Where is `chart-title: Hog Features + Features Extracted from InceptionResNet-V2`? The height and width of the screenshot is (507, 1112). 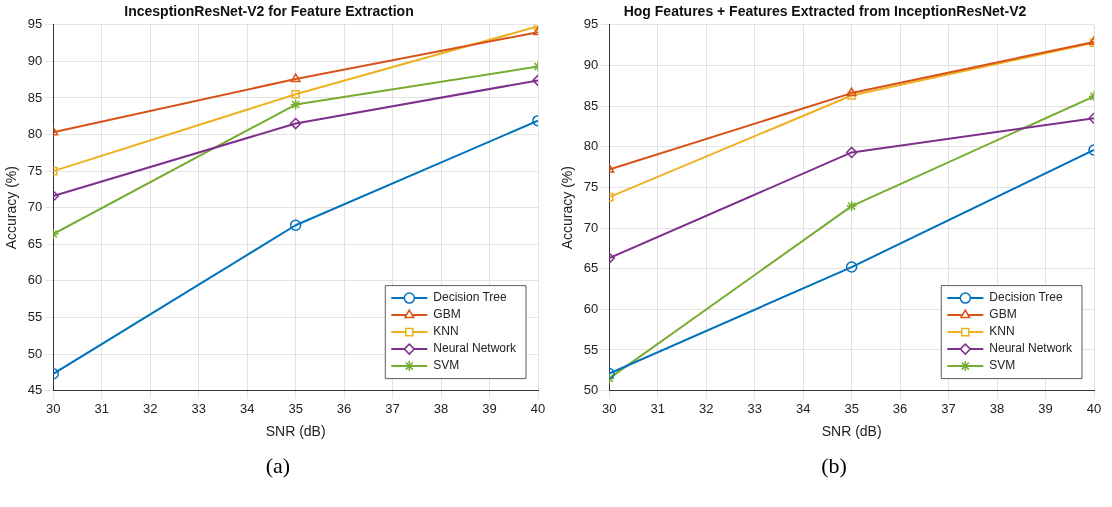 chart-title: Hog Features + Features Extracted from InceptionResNet-V2 is located at coordinates (825, 11).